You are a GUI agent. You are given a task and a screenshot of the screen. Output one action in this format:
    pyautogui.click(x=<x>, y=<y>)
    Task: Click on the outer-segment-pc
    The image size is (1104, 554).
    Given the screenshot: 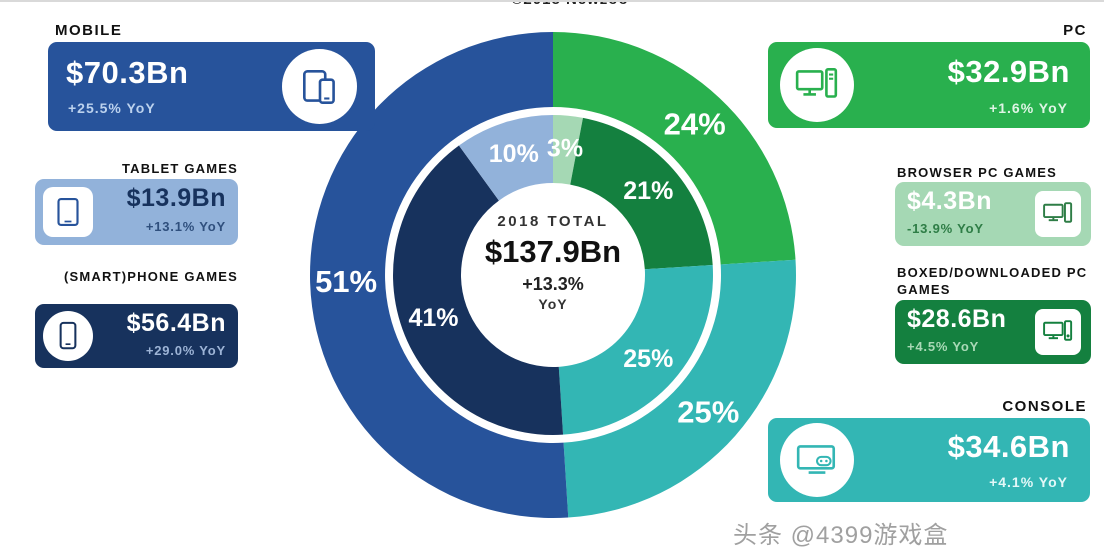 What is the action you would take?
    pyautogui.click(x=674, y=148)
    